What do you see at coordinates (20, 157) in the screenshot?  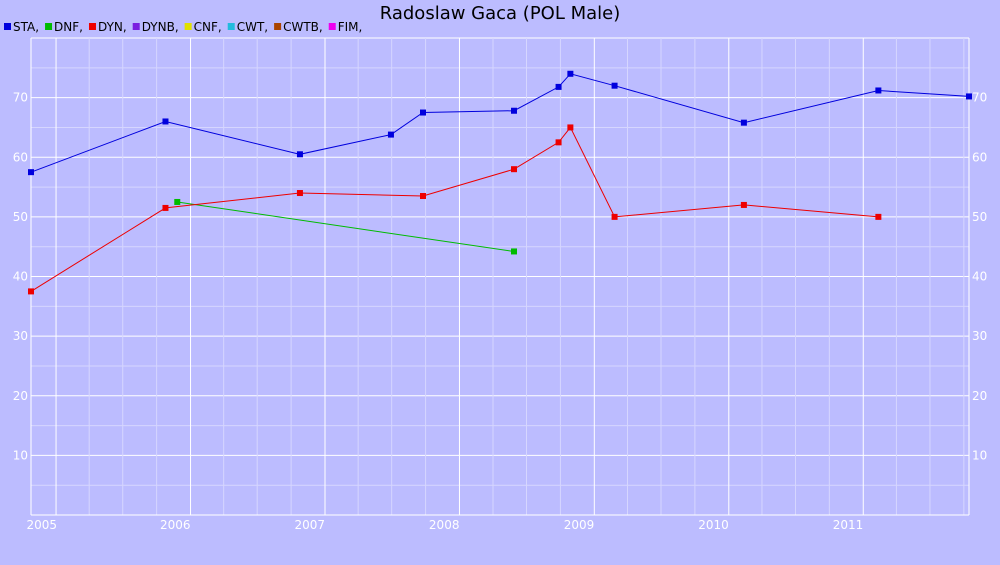 I see `y-tick-label-left: 60` at bounding box center [20, 157].